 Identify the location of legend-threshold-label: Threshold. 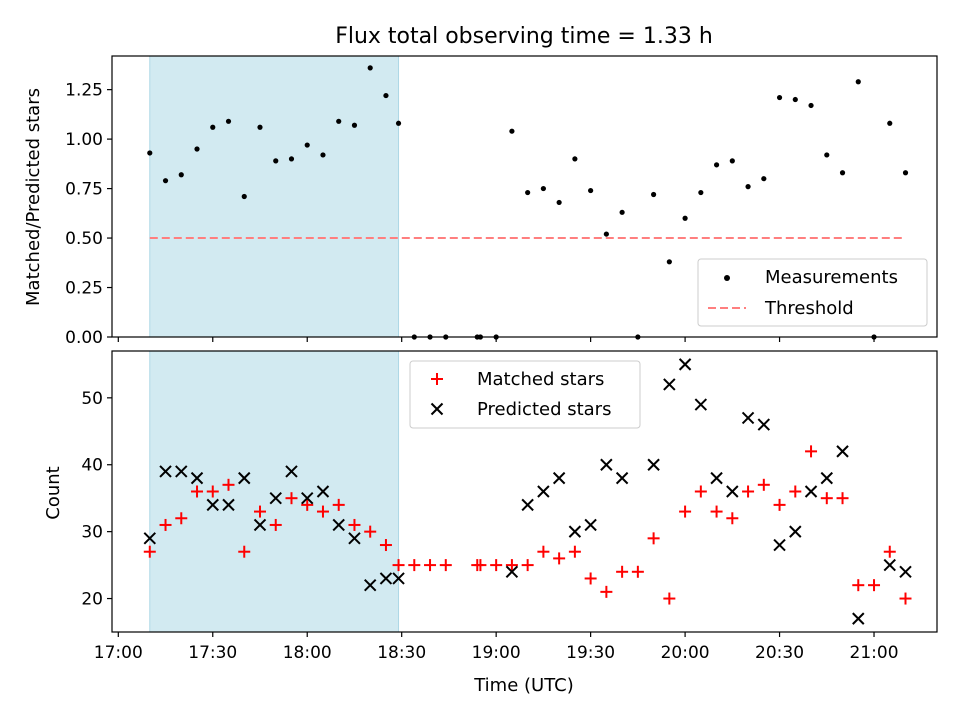
(809, 308).